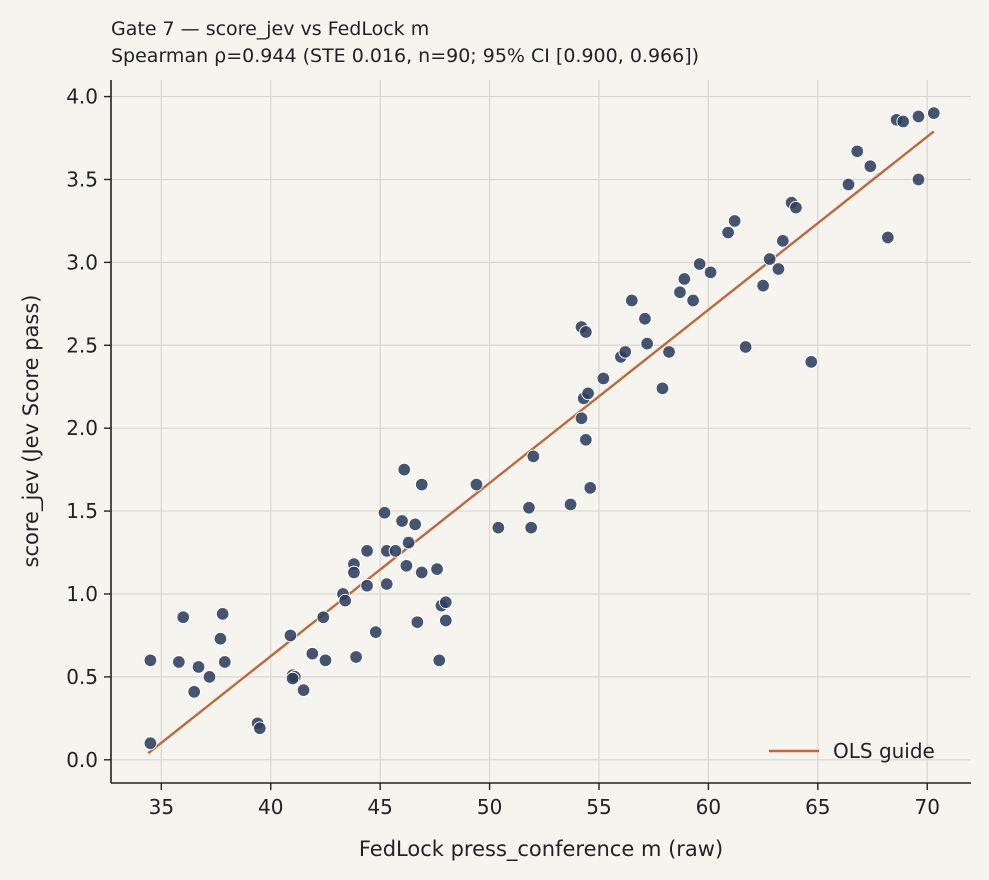  Describe the element at coordinates (927, 807) in the screenshot. I see `x-tick-label: 70` at that location.